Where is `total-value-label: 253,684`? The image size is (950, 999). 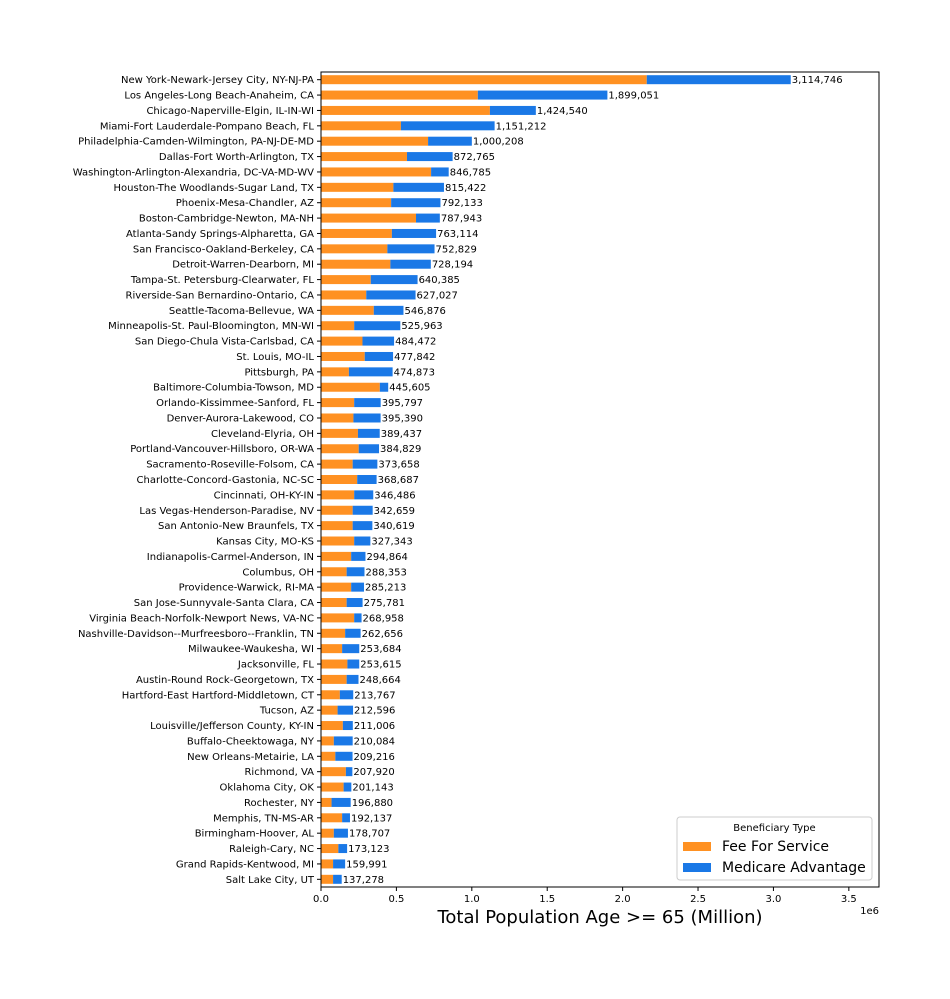 total-value-label: 253,684 is located at coordinates (380, 649).